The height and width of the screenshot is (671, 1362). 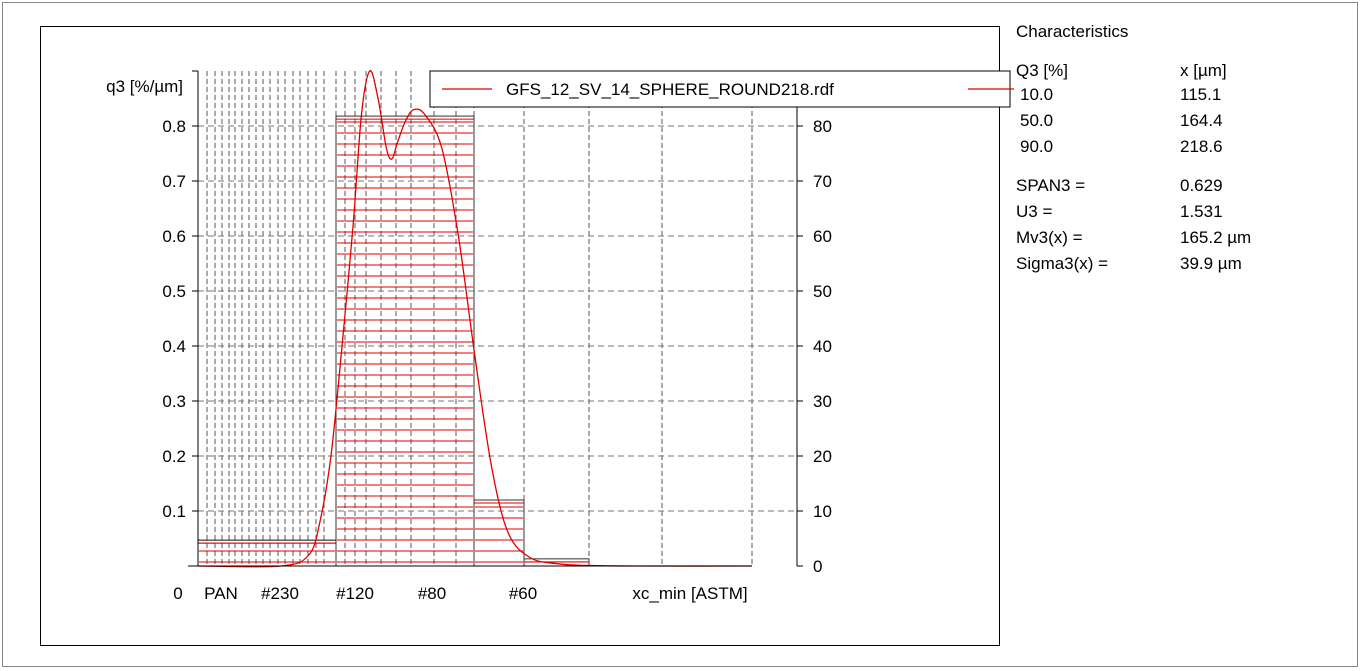 What do you see at coordinates (1062, 263) in the screenshot?
I see `sigma3-label: Sigma3(x) =` at bounding box center [1062, 263].